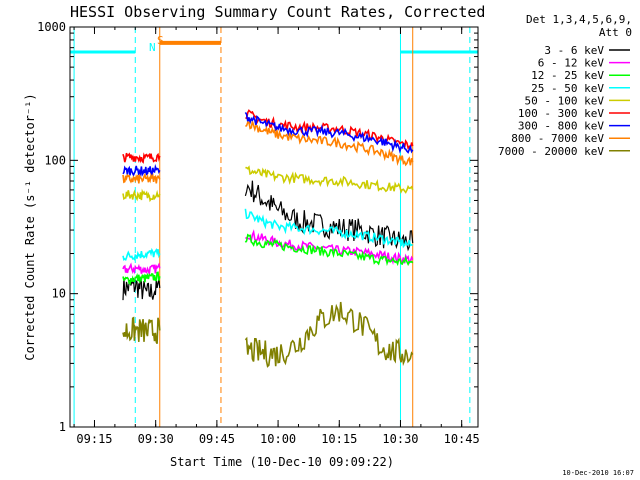  What do you see at coordinates (561, 126) in the screenshot?
I see `legend-label: 300 - 800 keV` at bounding box center [561, 126].